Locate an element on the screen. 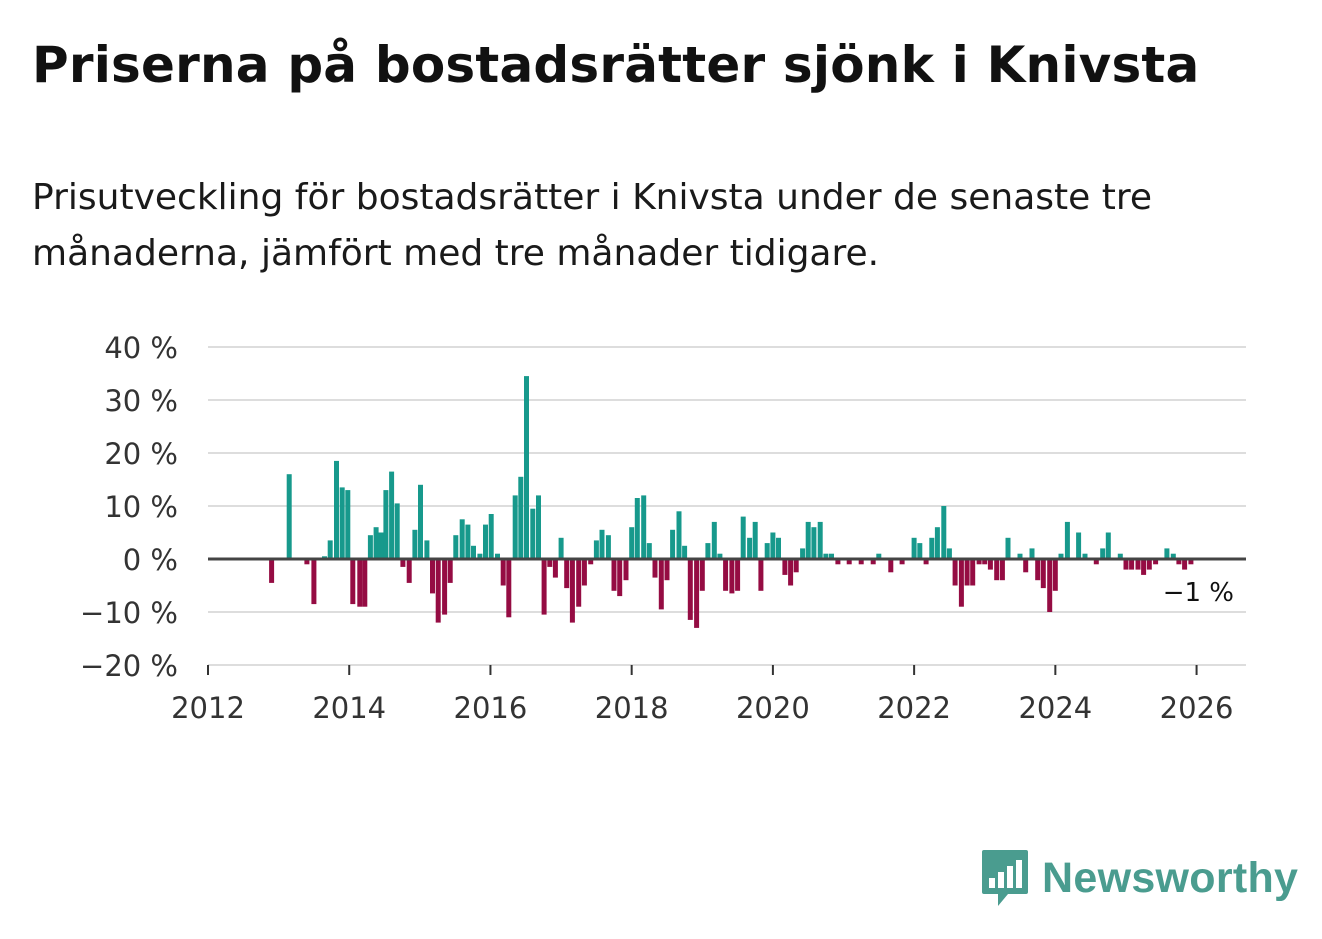 The height and width of the screenshot is (939, 1322). y-axis-labels: 40 % 30 % 20 % 10 % 0 % −10 % −20 % is located at coordinates (129, 507).